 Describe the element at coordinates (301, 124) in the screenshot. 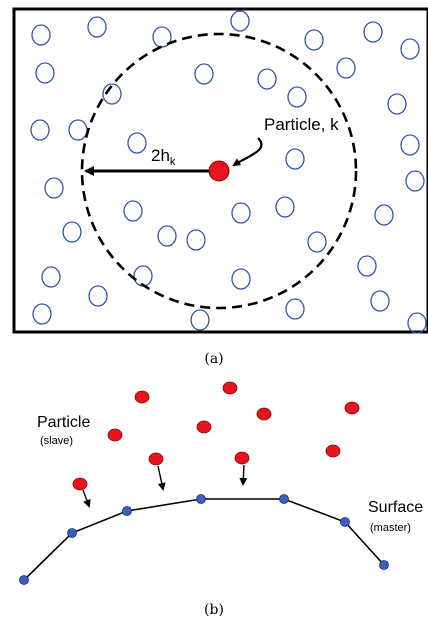

I see `center-particle-label: Particle, k` at that location.